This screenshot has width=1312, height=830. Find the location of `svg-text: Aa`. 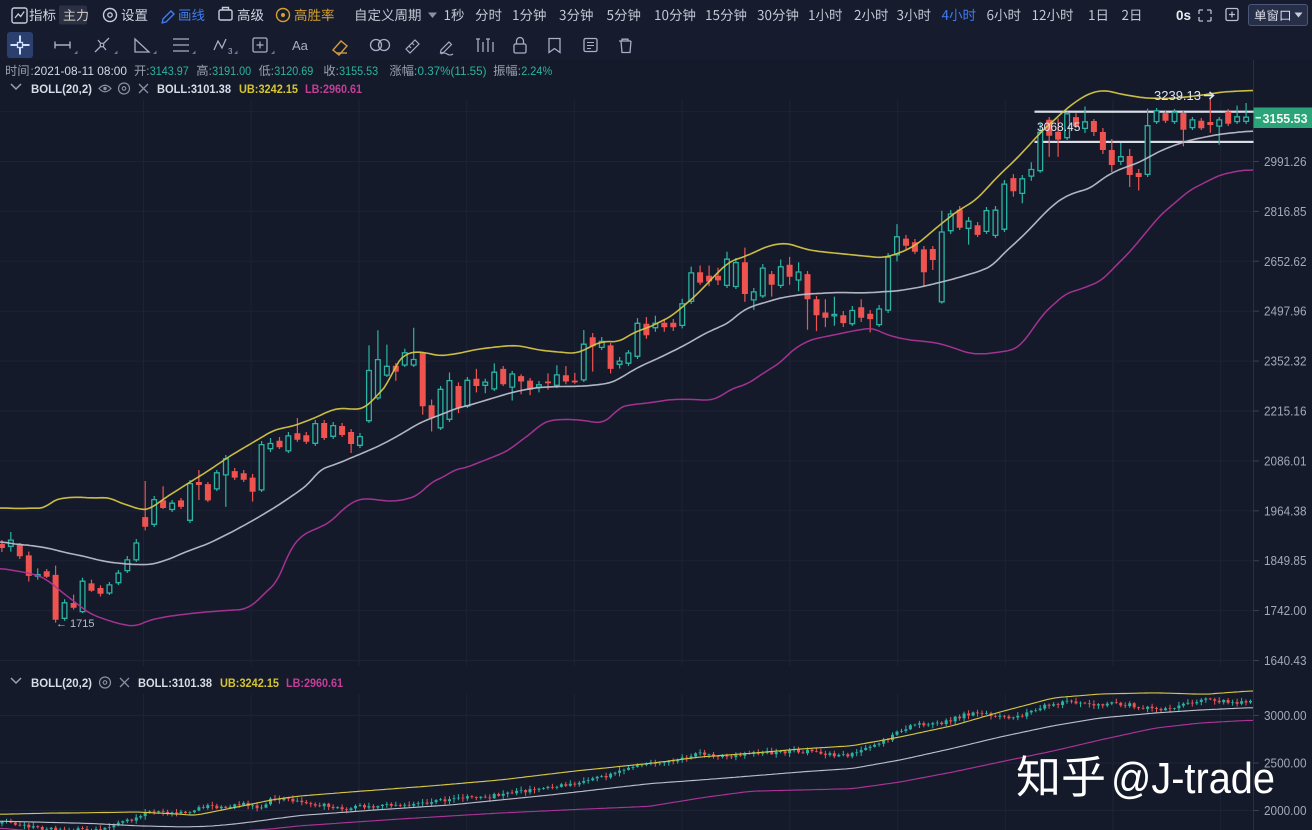

svg-text: Aa is located at coordinates (300, 45).